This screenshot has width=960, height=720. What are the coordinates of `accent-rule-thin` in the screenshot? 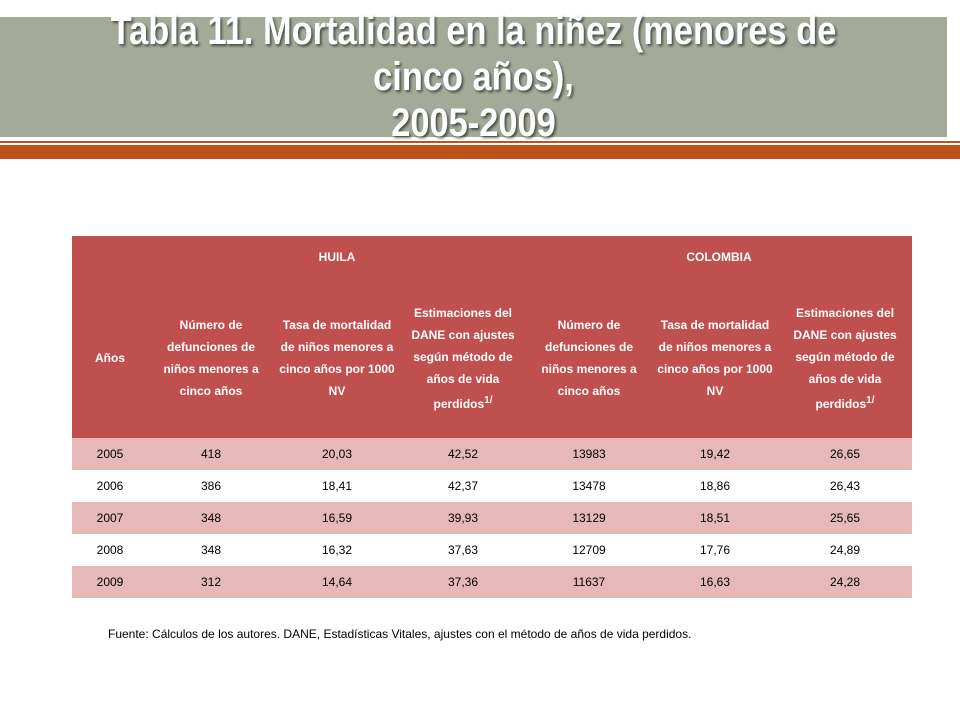 It's located at (480, 142).